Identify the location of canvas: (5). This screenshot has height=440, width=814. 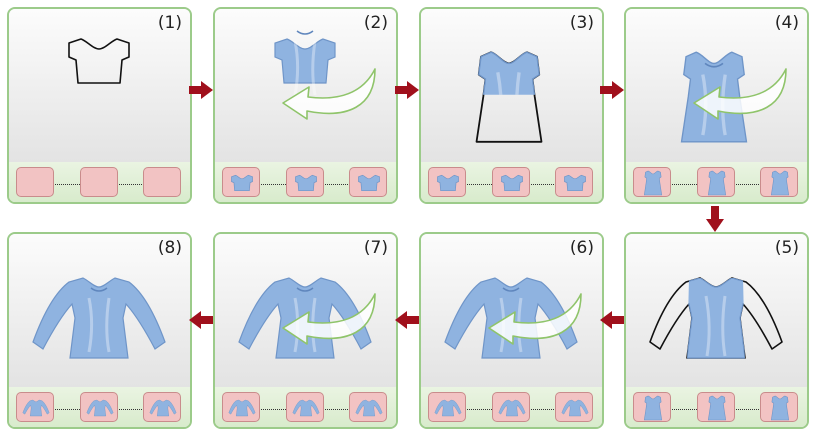
(716, 311).